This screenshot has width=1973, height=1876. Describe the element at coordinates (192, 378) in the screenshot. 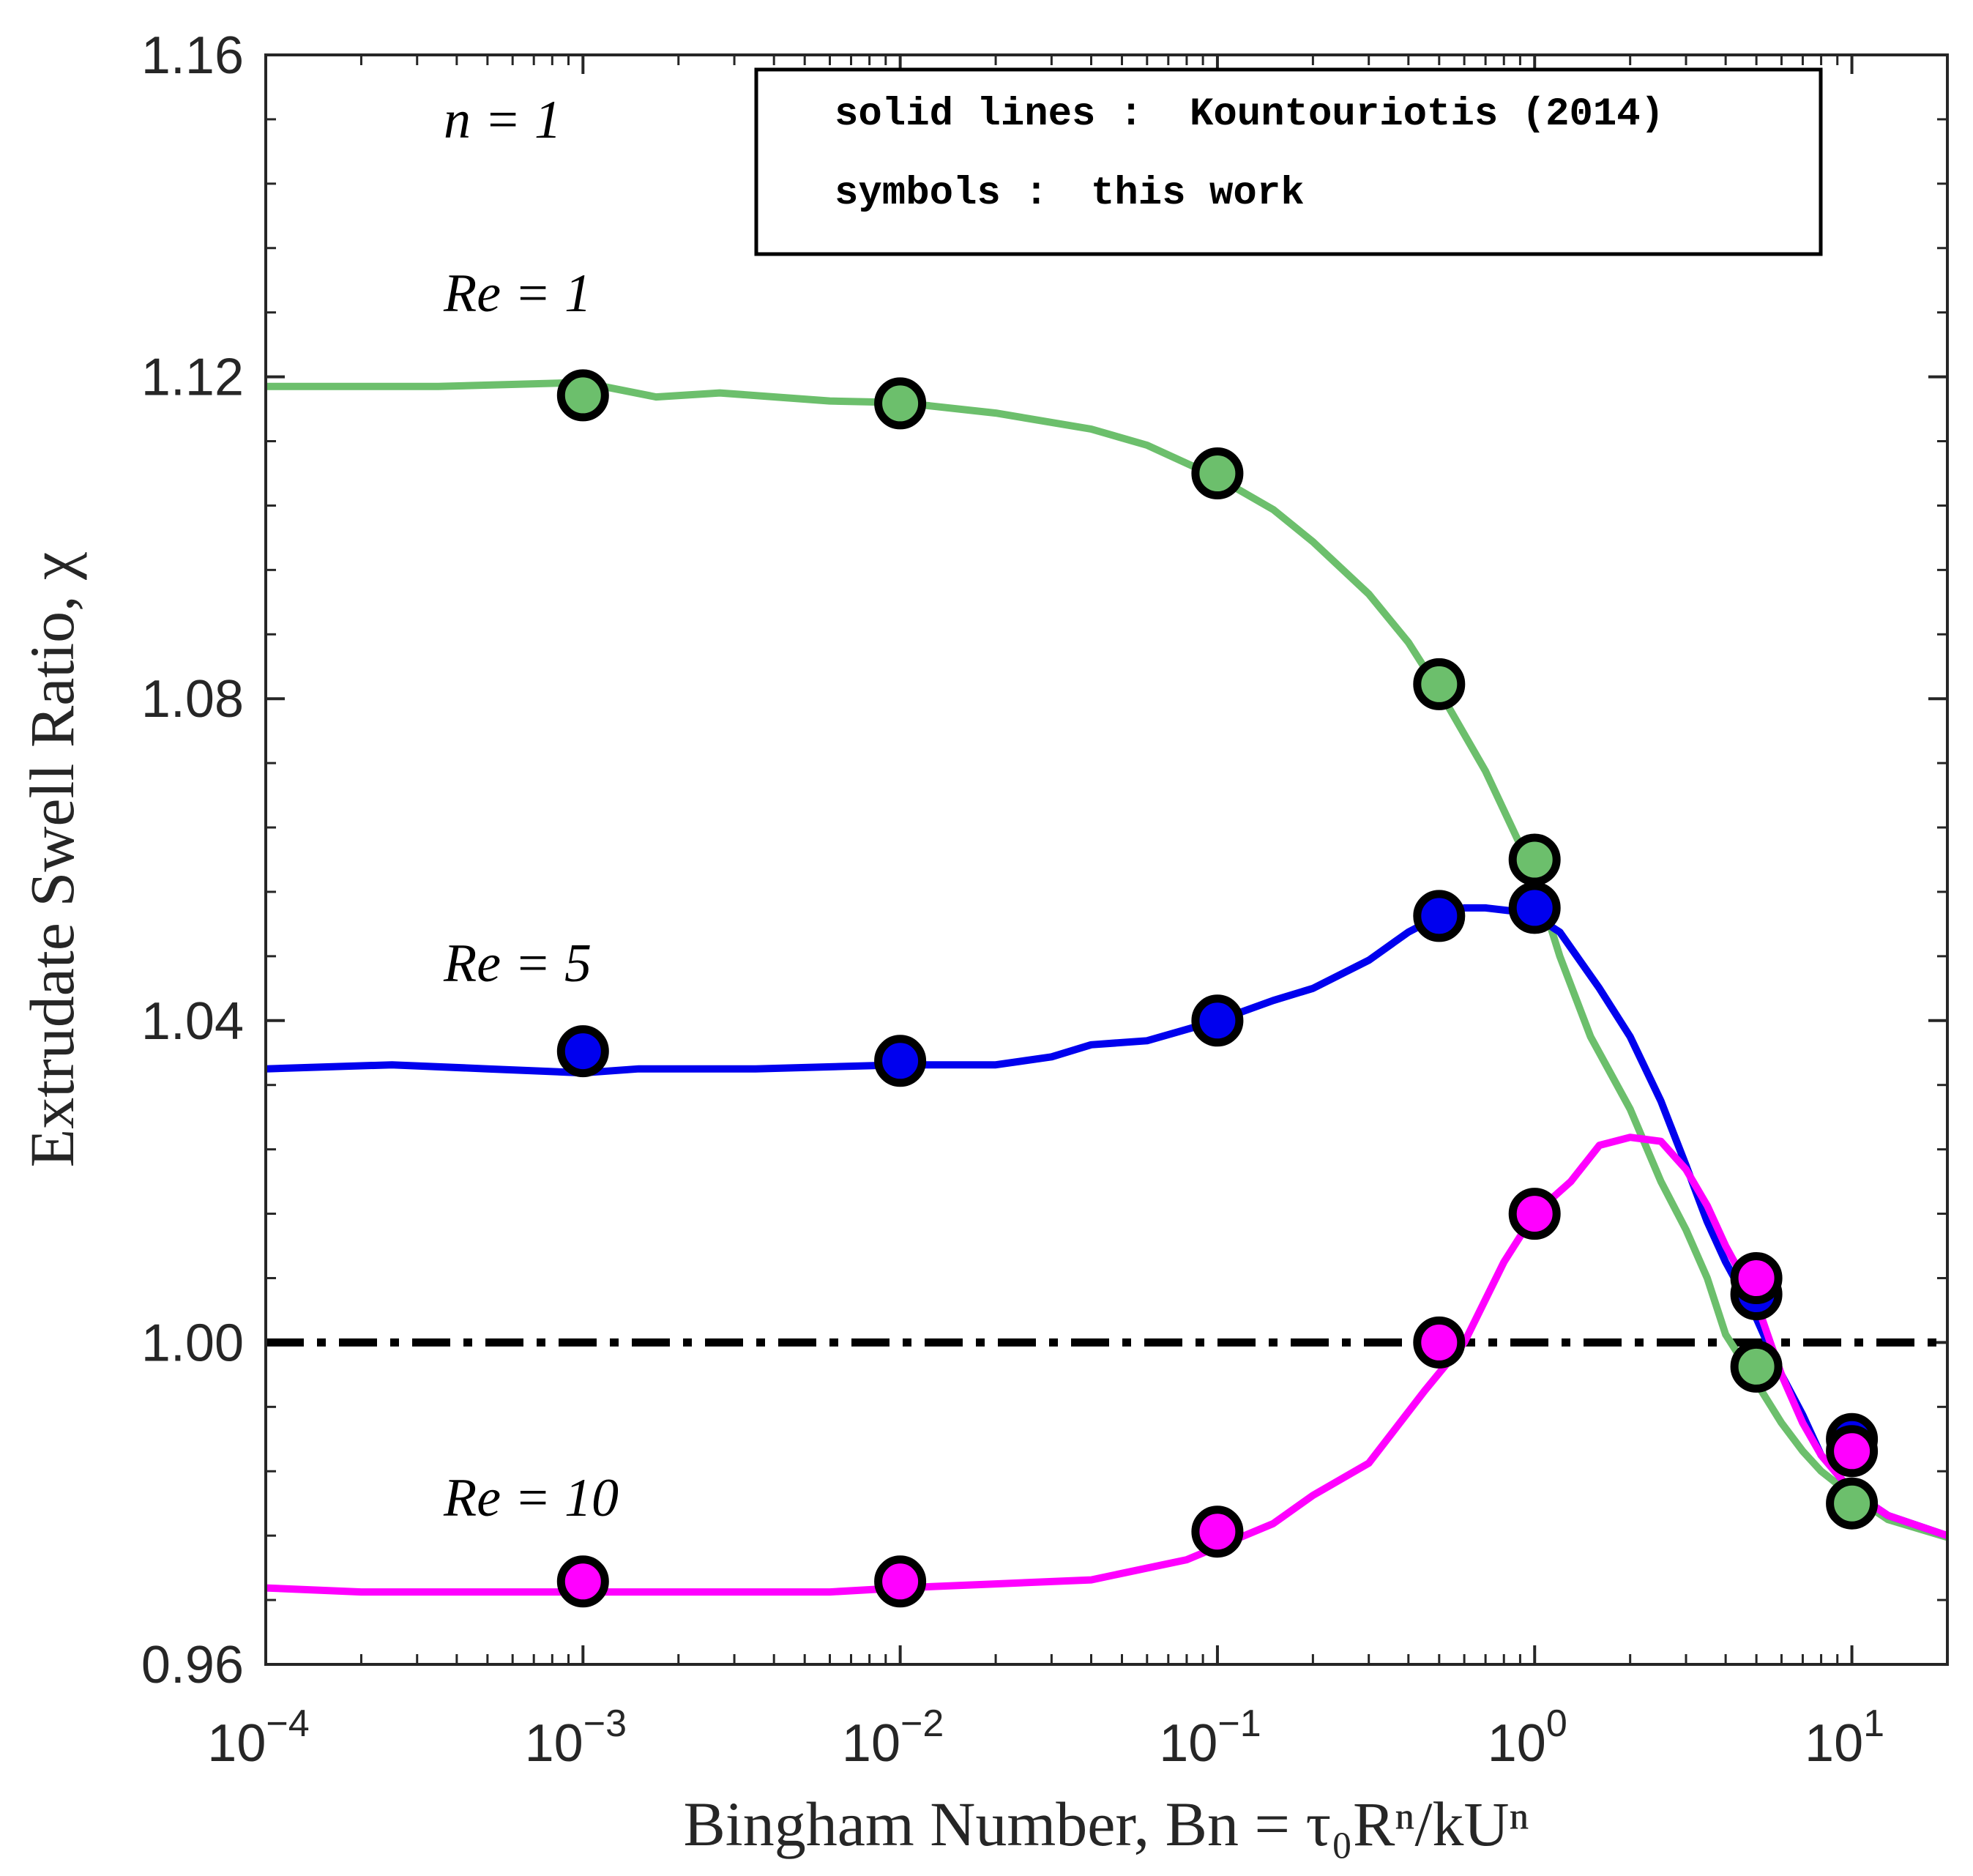

I see `y-tick-label: 1.12` at that location.